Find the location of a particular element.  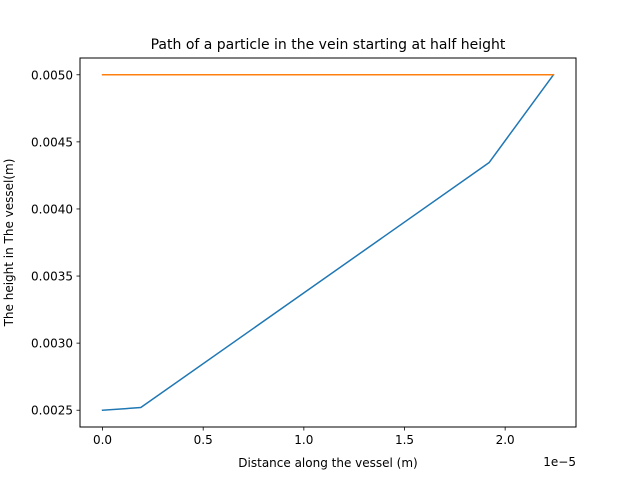

y-tick-label: 0.0025 is located at coordinates (52, 411).